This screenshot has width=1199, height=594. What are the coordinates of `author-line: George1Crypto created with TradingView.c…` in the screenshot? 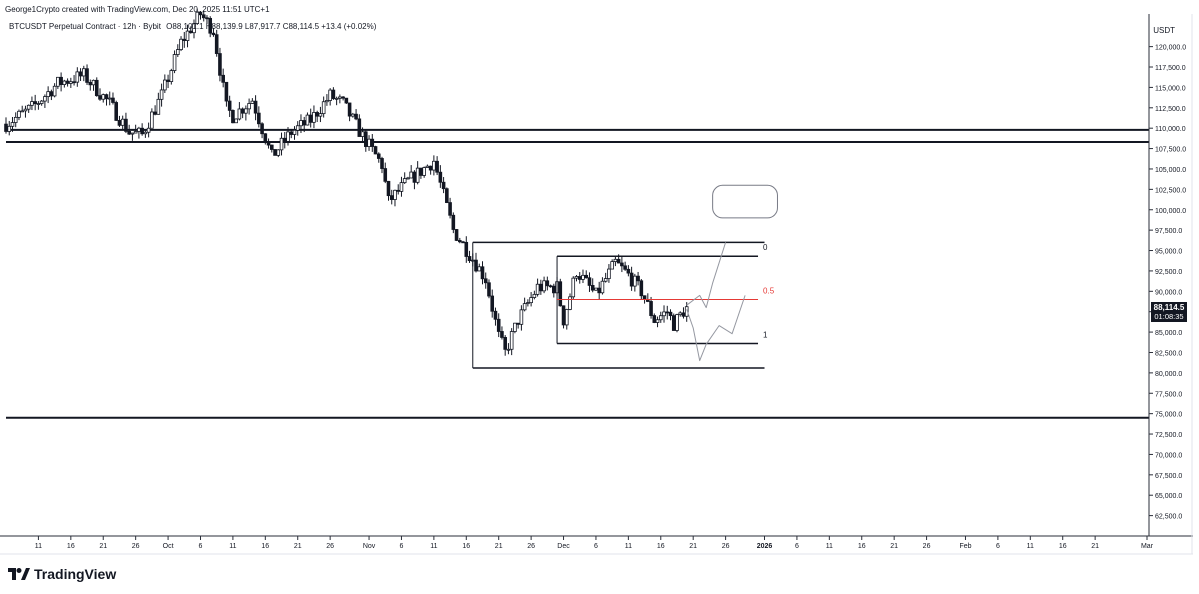 It's located at (137, 9).